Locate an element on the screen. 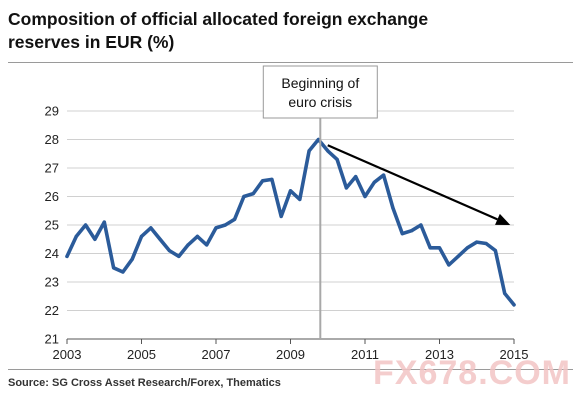 Image resolution: width=581 pixels, height=400 pixels. annotation-text-line-1: Beginning of is located at coordinates (320, 83).